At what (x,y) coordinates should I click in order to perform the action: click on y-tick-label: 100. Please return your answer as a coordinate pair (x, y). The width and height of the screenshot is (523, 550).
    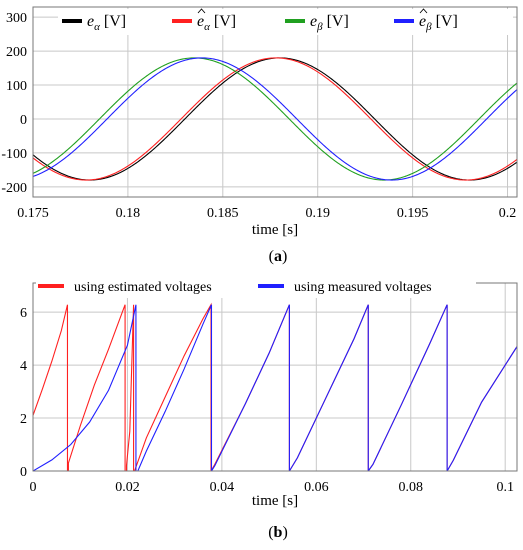
    Looking at the image, I should click on (16, 86).